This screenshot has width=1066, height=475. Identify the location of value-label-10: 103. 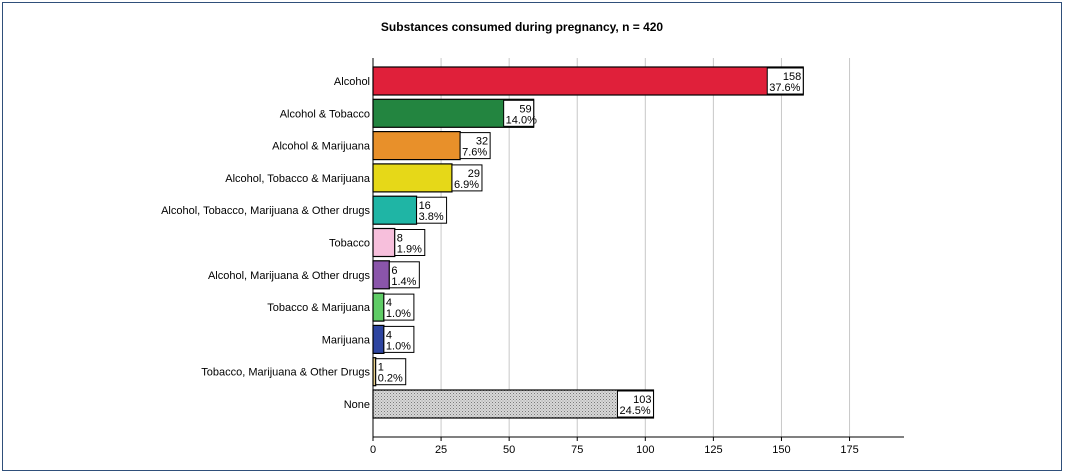
(642, 400).